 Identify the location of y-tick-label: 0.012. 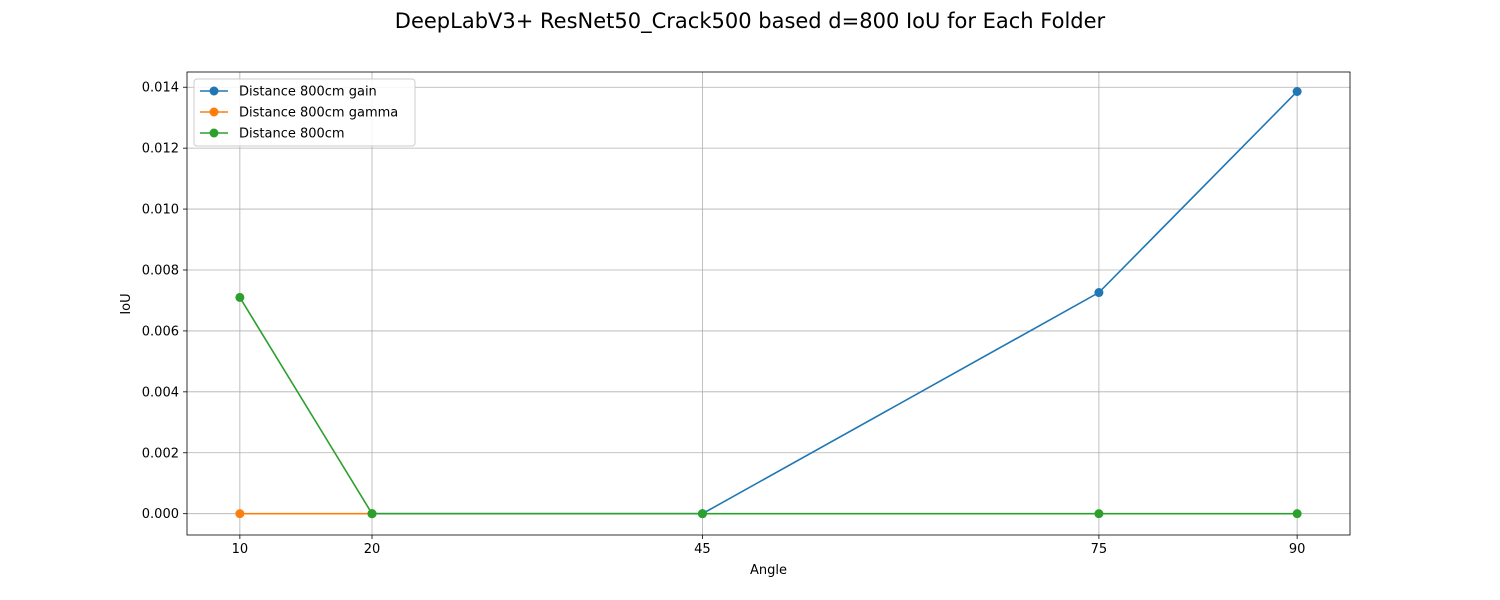
(160, 149).